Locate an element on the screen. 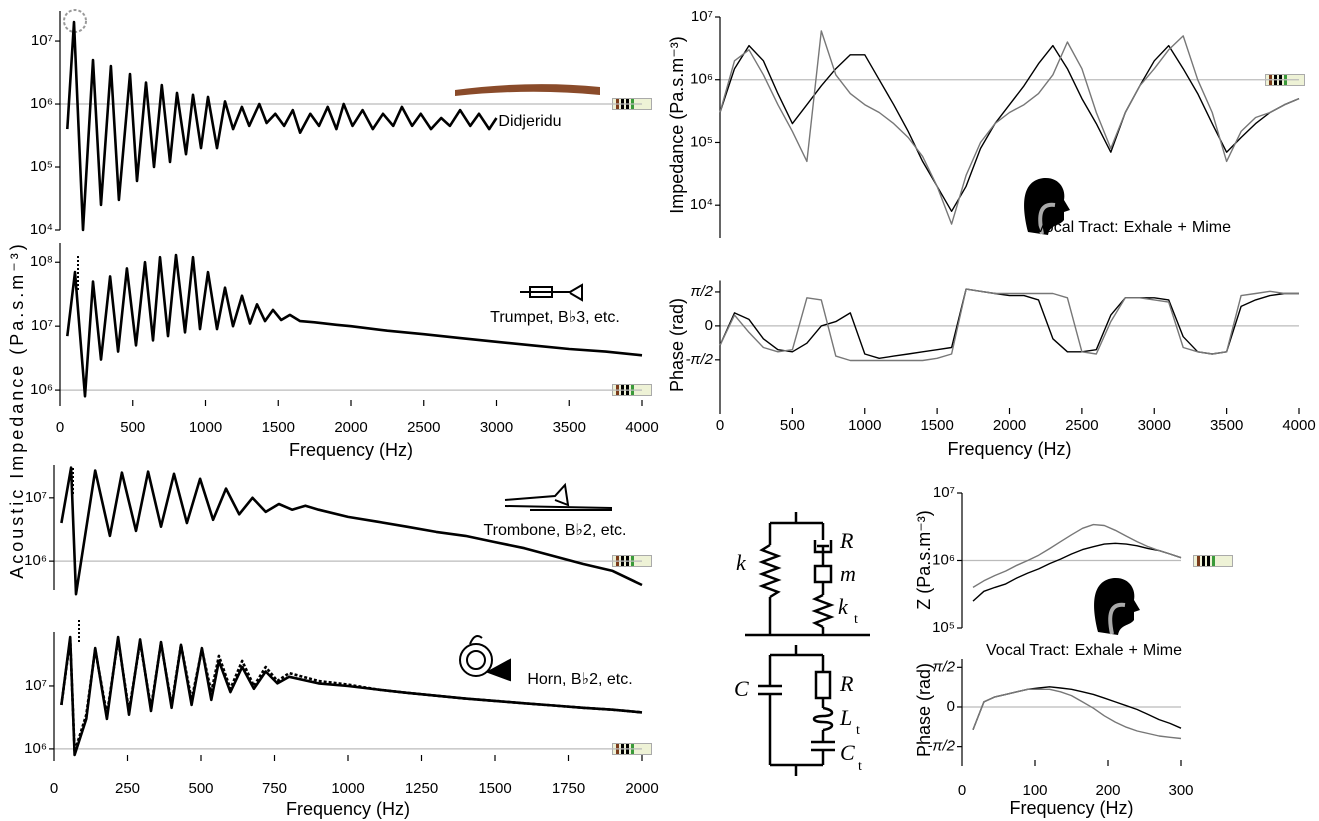 The height and width of the screenshot is (821, 1319). circuit-label: C is located at coordinates (847, 752).